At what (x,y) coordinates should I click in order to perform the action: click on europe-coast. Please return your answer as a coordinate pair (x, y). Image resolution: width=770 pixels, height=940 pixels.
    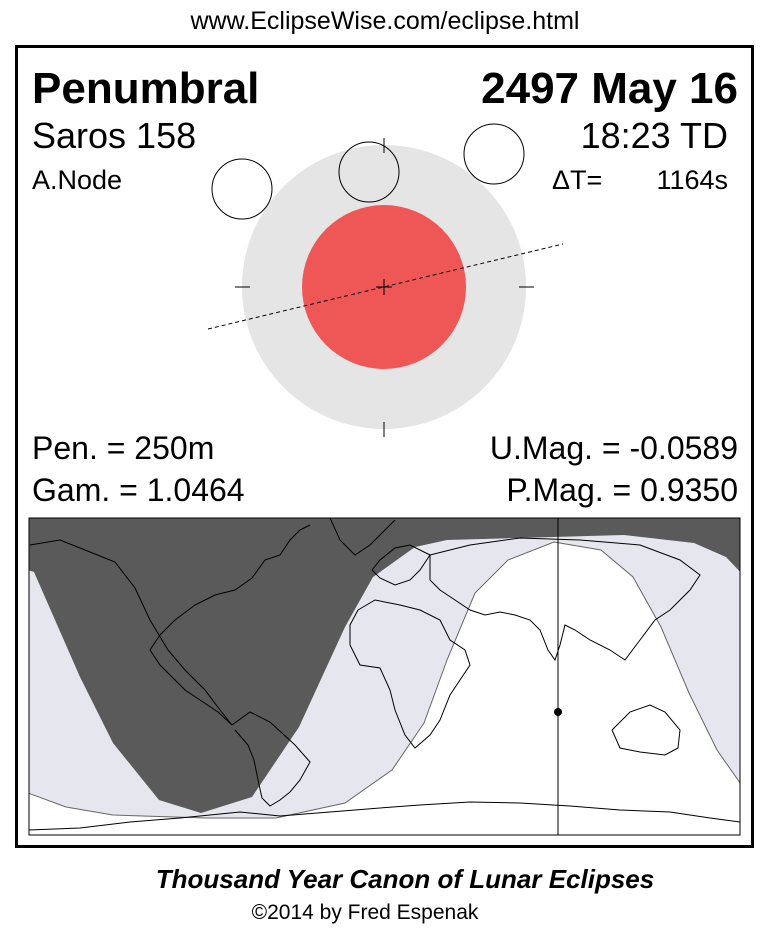
    Looking at the image, I should click on (401, 565).